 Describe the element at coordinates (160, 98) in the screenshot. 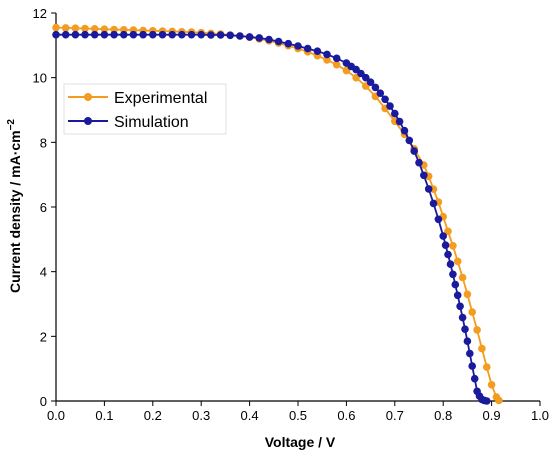

I see `legend-experimental-label: Experimental` at that location.